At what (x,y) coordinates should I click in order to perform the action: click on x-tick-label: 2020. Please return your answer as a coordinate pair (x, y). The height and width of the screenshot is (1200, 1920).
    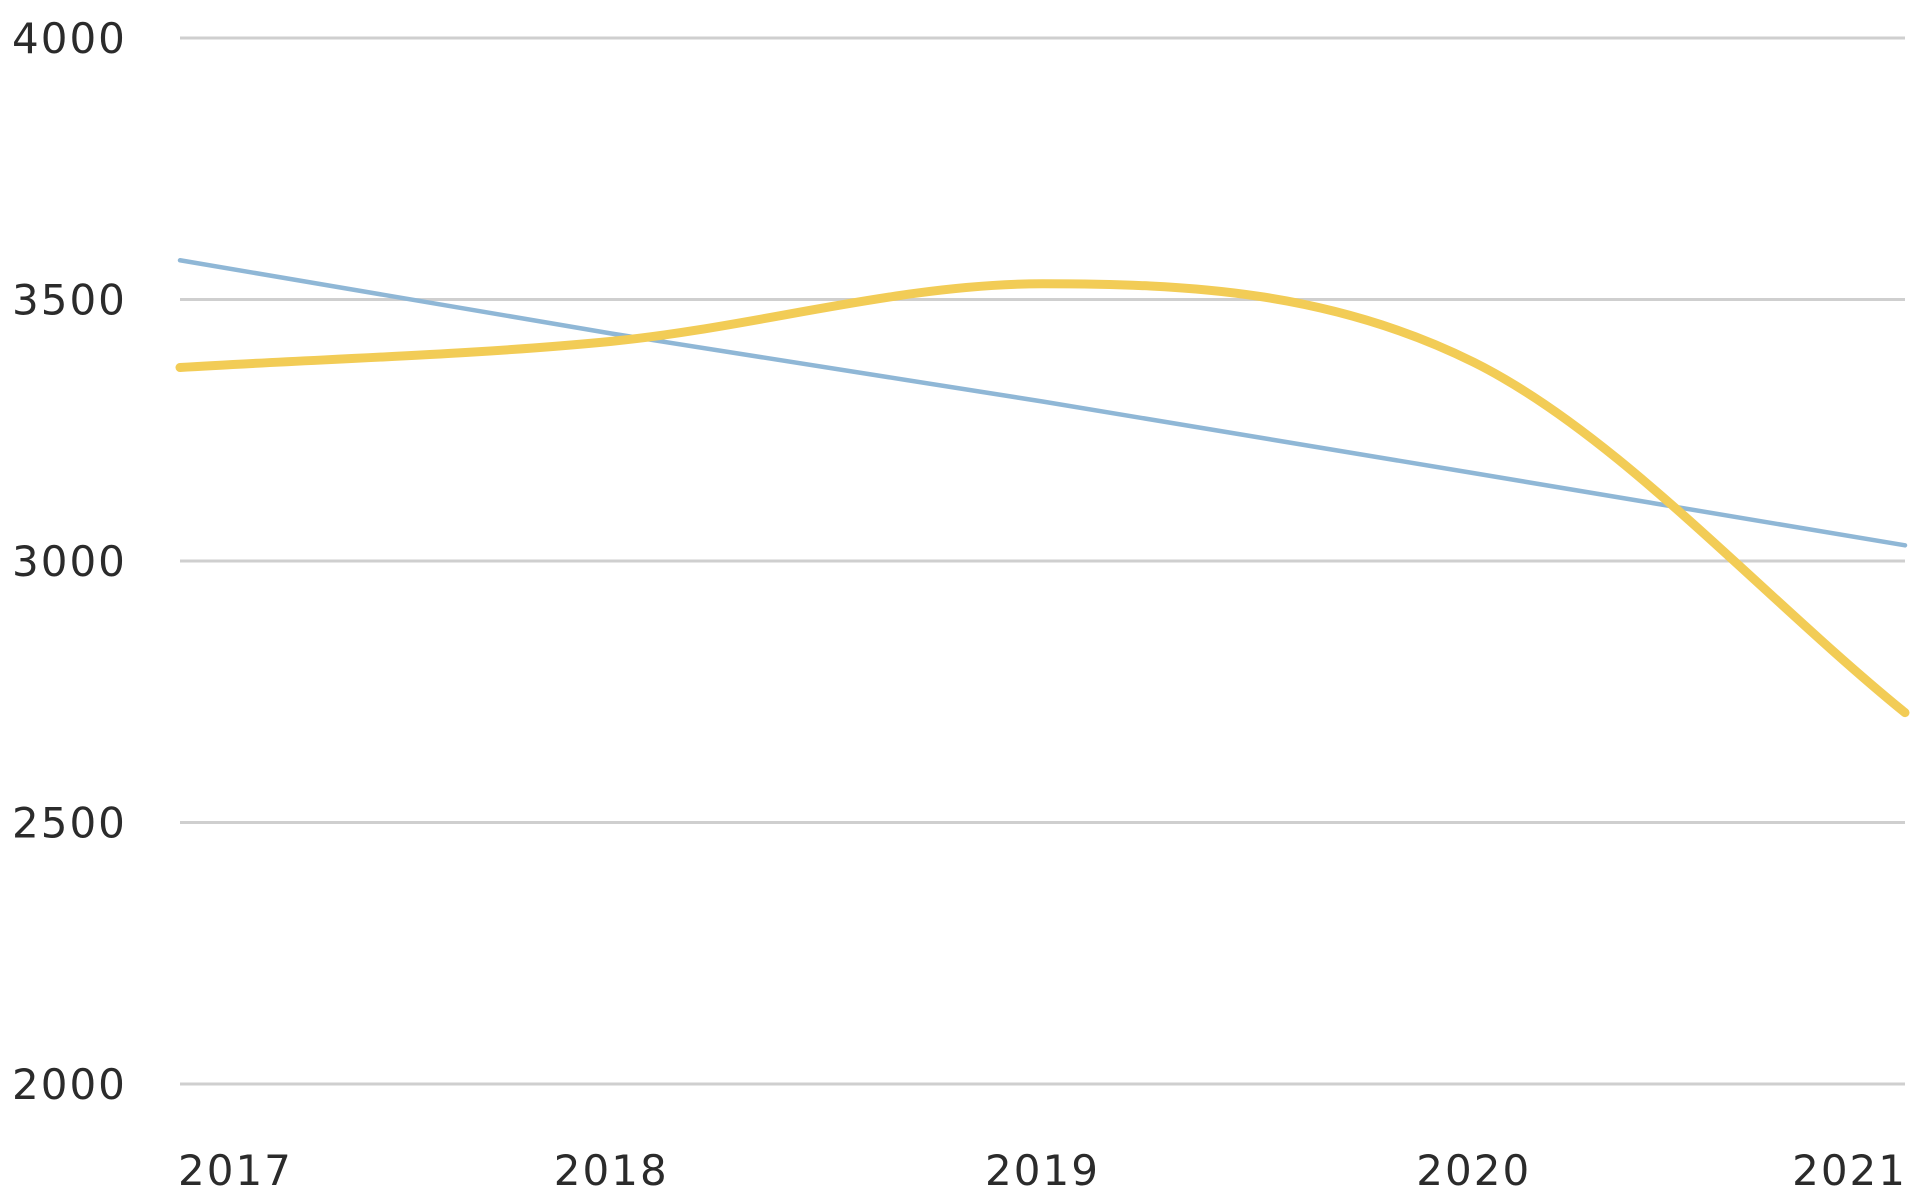
    Looking at the image, I should click on (1473, 1170).